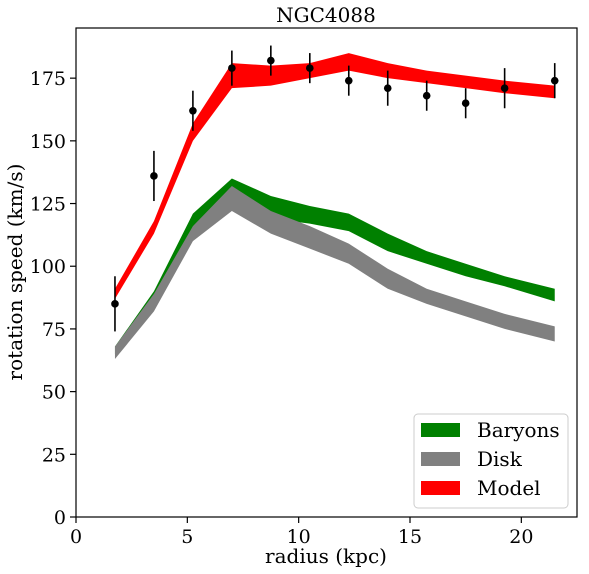  Describe the element at coordinates (509, 488) in the screenshot. I see `legend-label-model: Model` at that location.